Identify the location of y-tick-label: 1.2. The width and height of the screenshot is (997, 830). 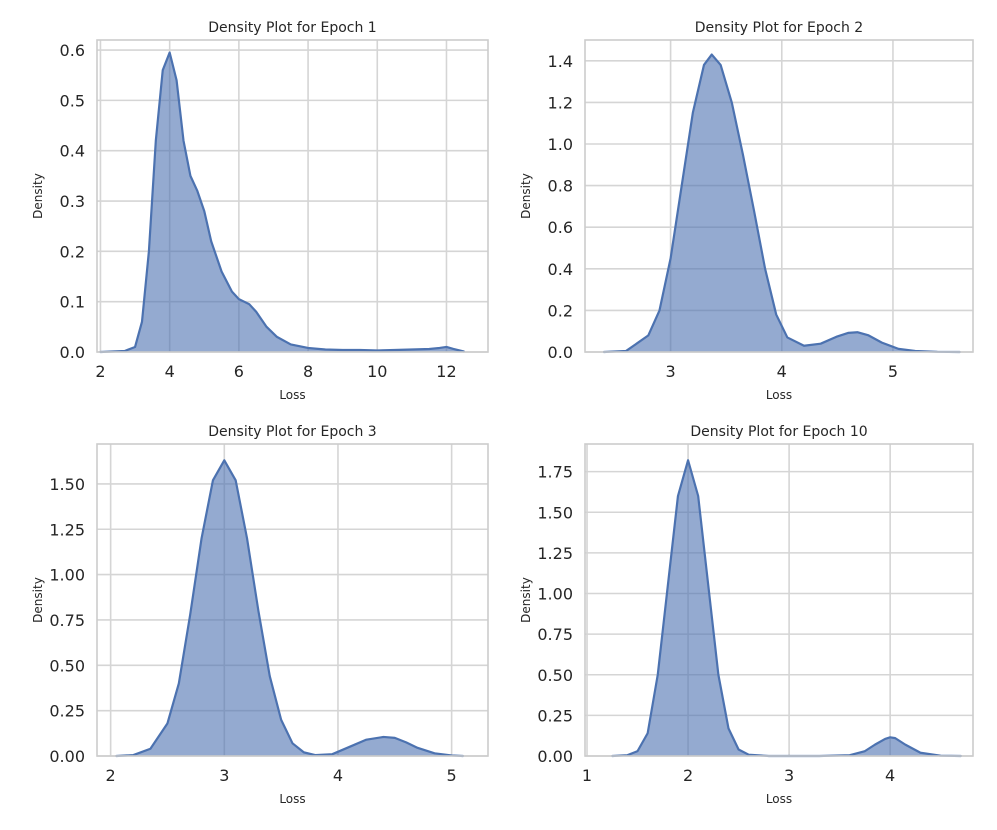
(560, 102).